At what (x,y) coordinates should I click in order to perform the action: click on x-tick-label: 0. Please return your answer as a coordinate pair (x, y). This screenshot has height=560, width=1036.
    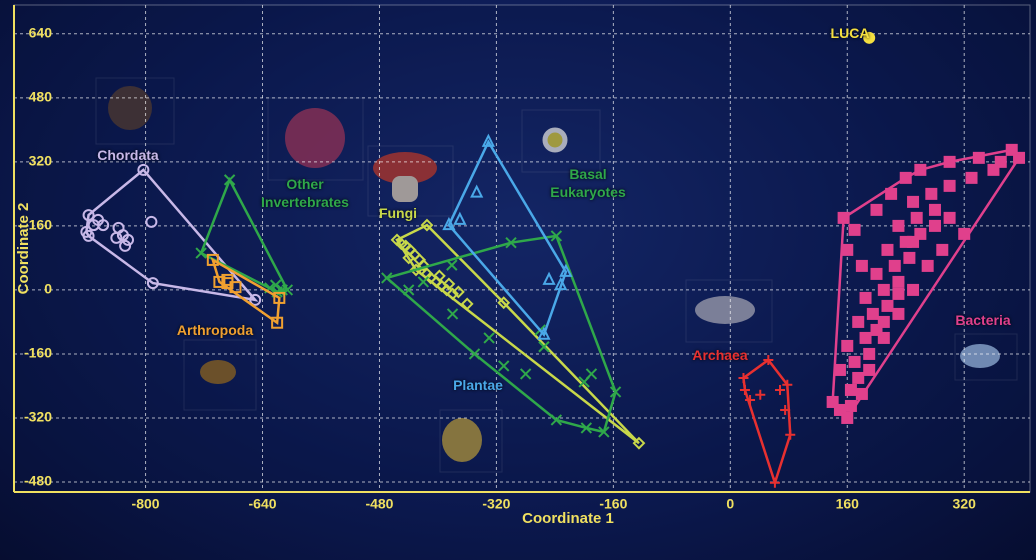
    Looking at the image, I should click on (730, 504).